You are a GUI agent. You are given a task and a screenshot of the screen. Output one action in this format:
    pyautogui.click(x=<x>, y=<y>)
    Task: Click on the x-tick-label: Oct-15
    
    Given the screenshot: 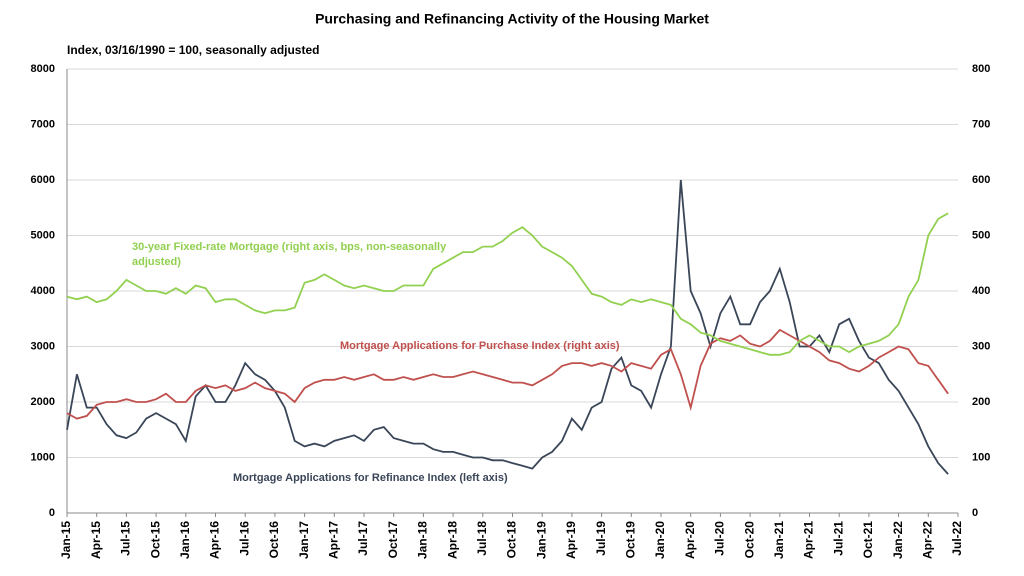 What is the action you would take?
    pyautogui.click(x=155, y=540)
    